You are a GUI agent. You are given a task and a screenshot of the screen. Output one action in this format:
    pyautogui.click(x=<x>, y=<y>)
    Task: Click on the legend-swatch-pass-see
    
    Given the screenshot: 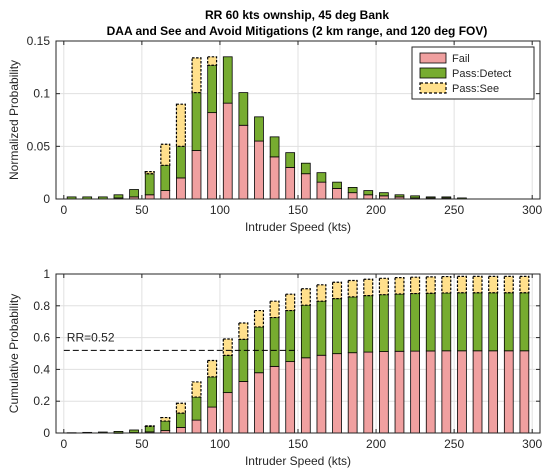 What is the action you would take?
    pyautogui.click(x=433, y=88)
    